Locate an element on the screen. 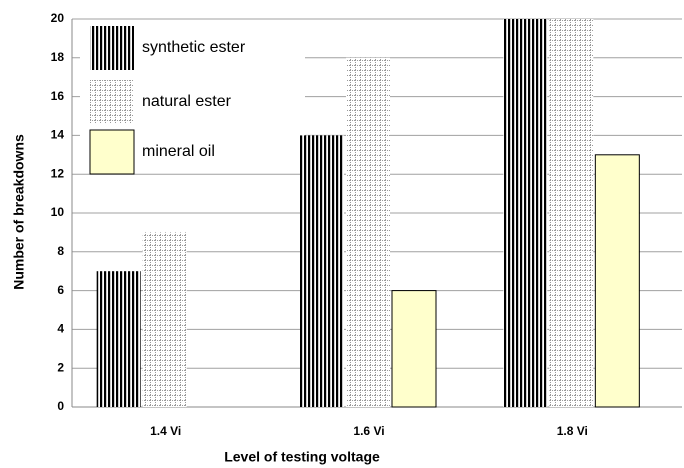  x-tick-label: 1.8 Vi is located at coordinates (572, 431).